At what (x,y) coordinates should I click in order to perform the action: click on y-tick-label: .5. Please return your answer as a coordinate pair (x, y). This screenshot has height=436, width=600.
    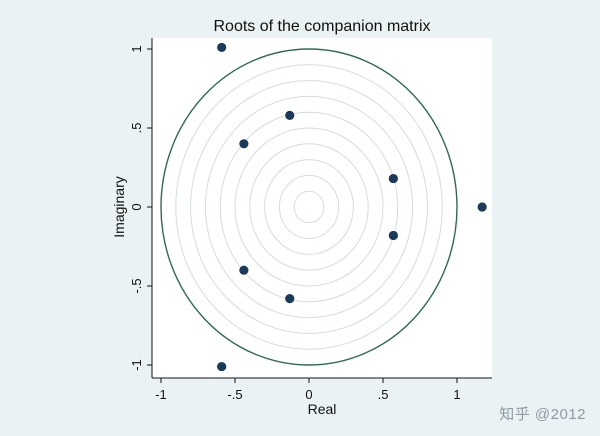
    Looking at the image, I should click on (136, 128).